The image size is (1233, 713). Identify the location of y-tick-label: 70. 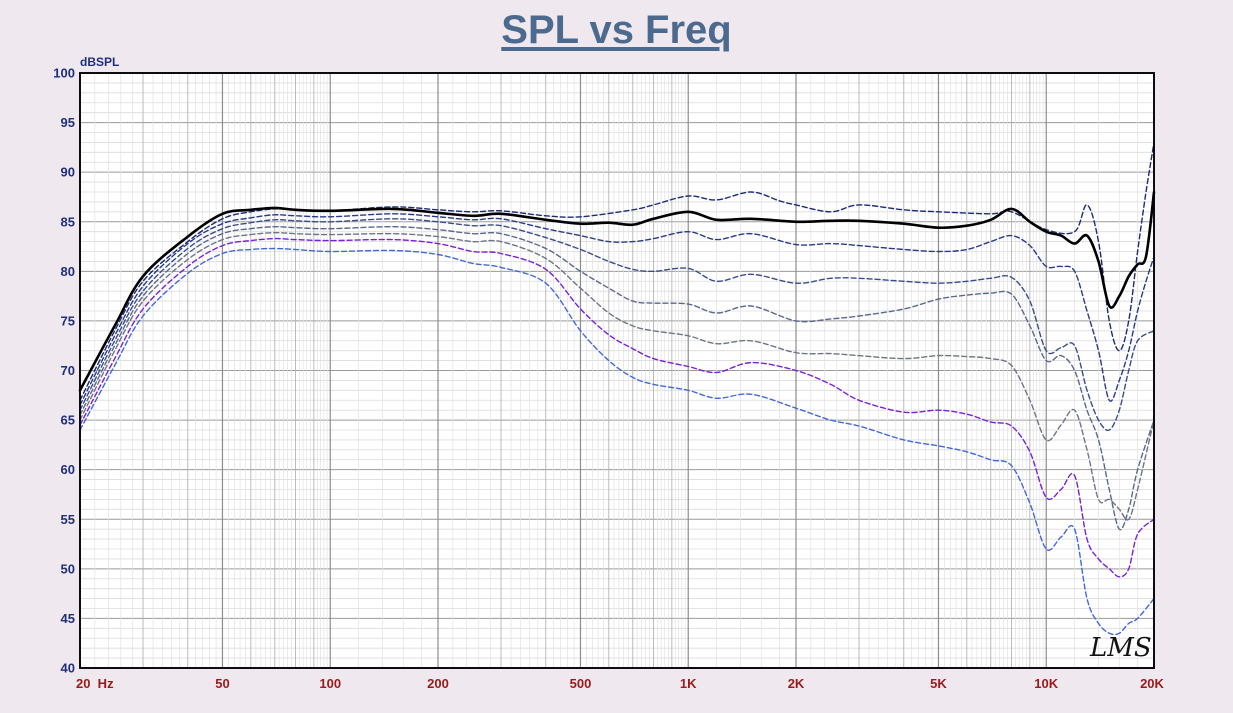
(68, 370).